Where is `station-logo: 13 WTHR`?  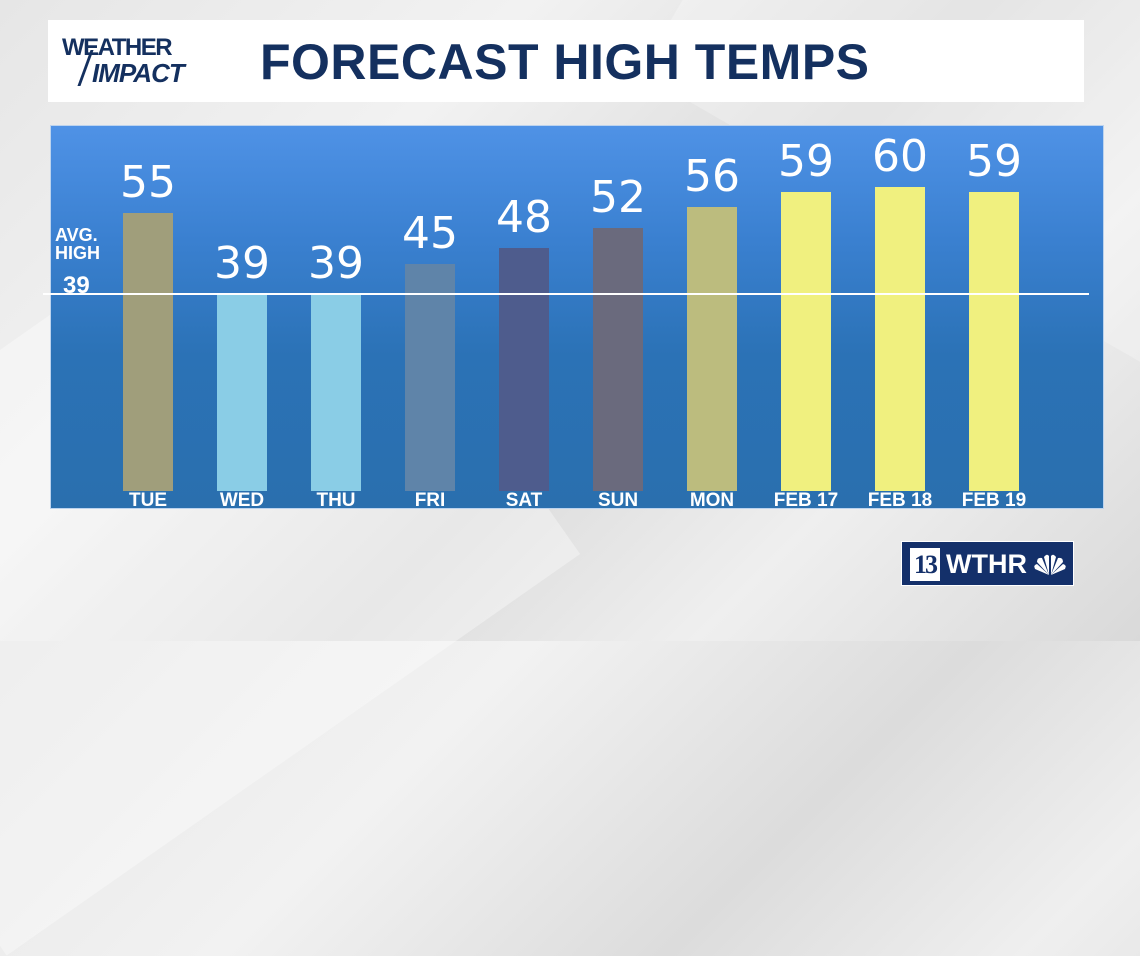
station-logo: 13 WTHR is located at coordinates (987, 563).